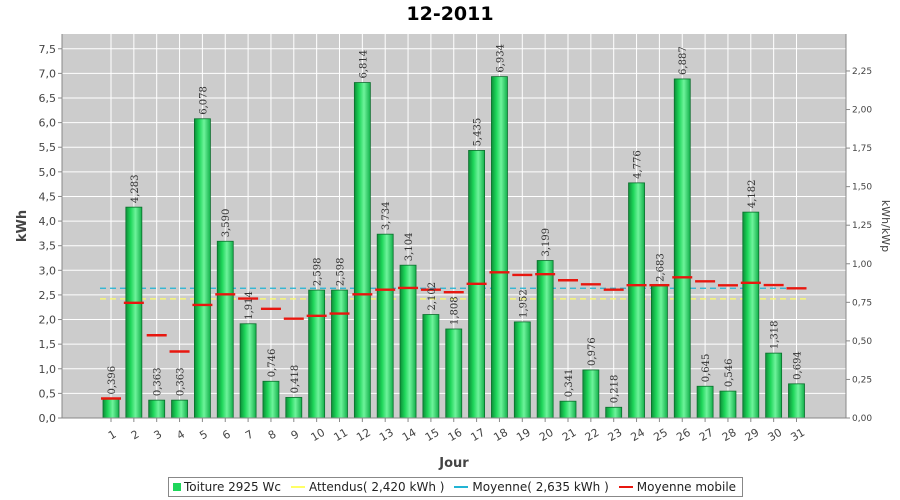 Image resolution: width=900 pixels, height=500 pixels. I want to click on data-label: 0,218, so click(615, 389).